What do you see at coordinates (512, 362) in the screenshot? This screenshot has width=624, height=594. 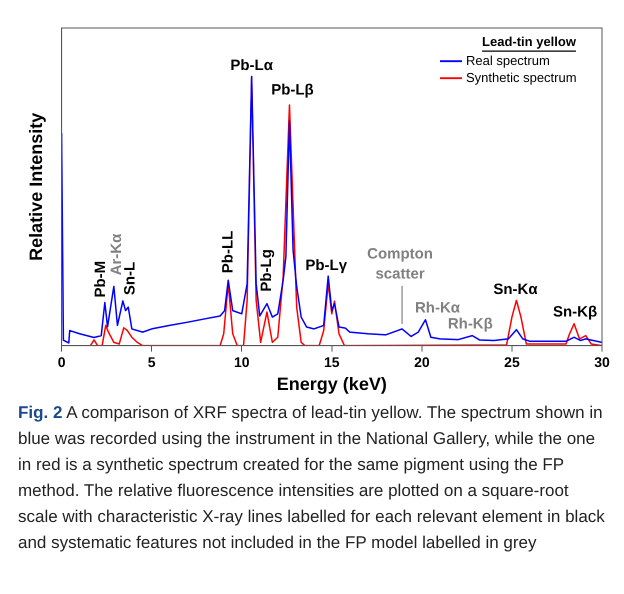 I see `x-tick-label: 25` at bounding box center [512, 362].